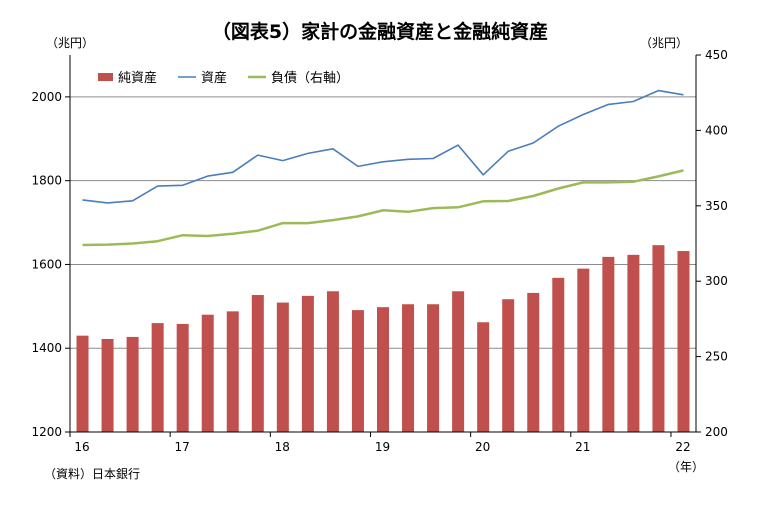  What do you see at coordinates (310, 78) in the screenshot?
I see `legend-label-liabilities: 負債（右軸）` at bounding box center [310, 78].